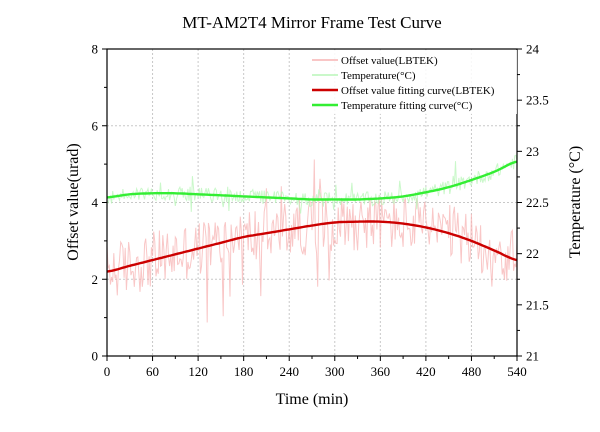 This screenshot has height=432, width=600. I want to click on x-tick-label: 420, so click(426, 371).